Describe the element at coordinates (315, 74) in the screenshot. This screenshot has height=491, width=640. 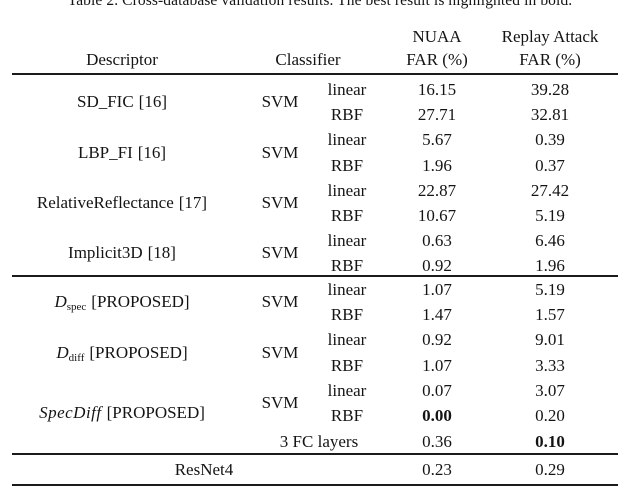
I see `rule-header` at that location.